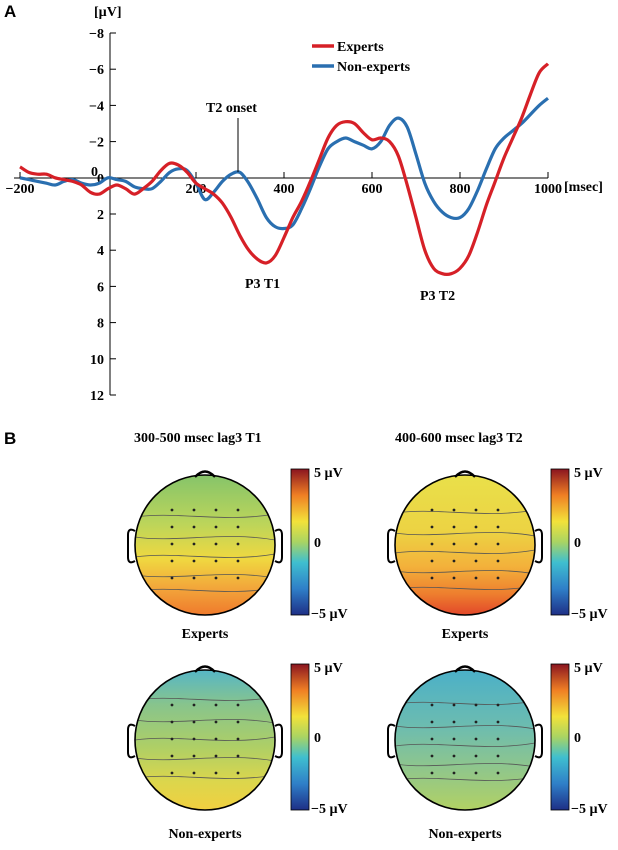 The width and height of the screenshot is (618, 850). I want to click on y-tick-label: 12, so click(97, 396).